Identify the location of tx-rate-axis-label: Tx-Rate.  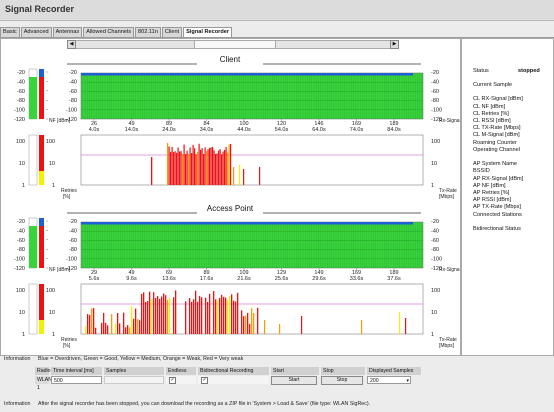
(448, 340).